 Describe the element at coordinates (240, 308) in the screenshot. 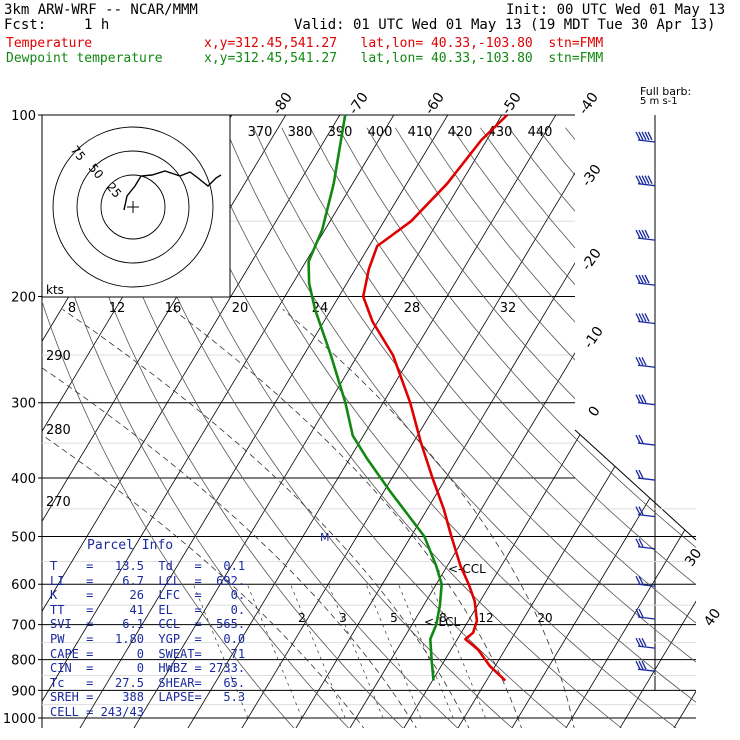

I see `mixing-ratio-label-20: 20` at that location.